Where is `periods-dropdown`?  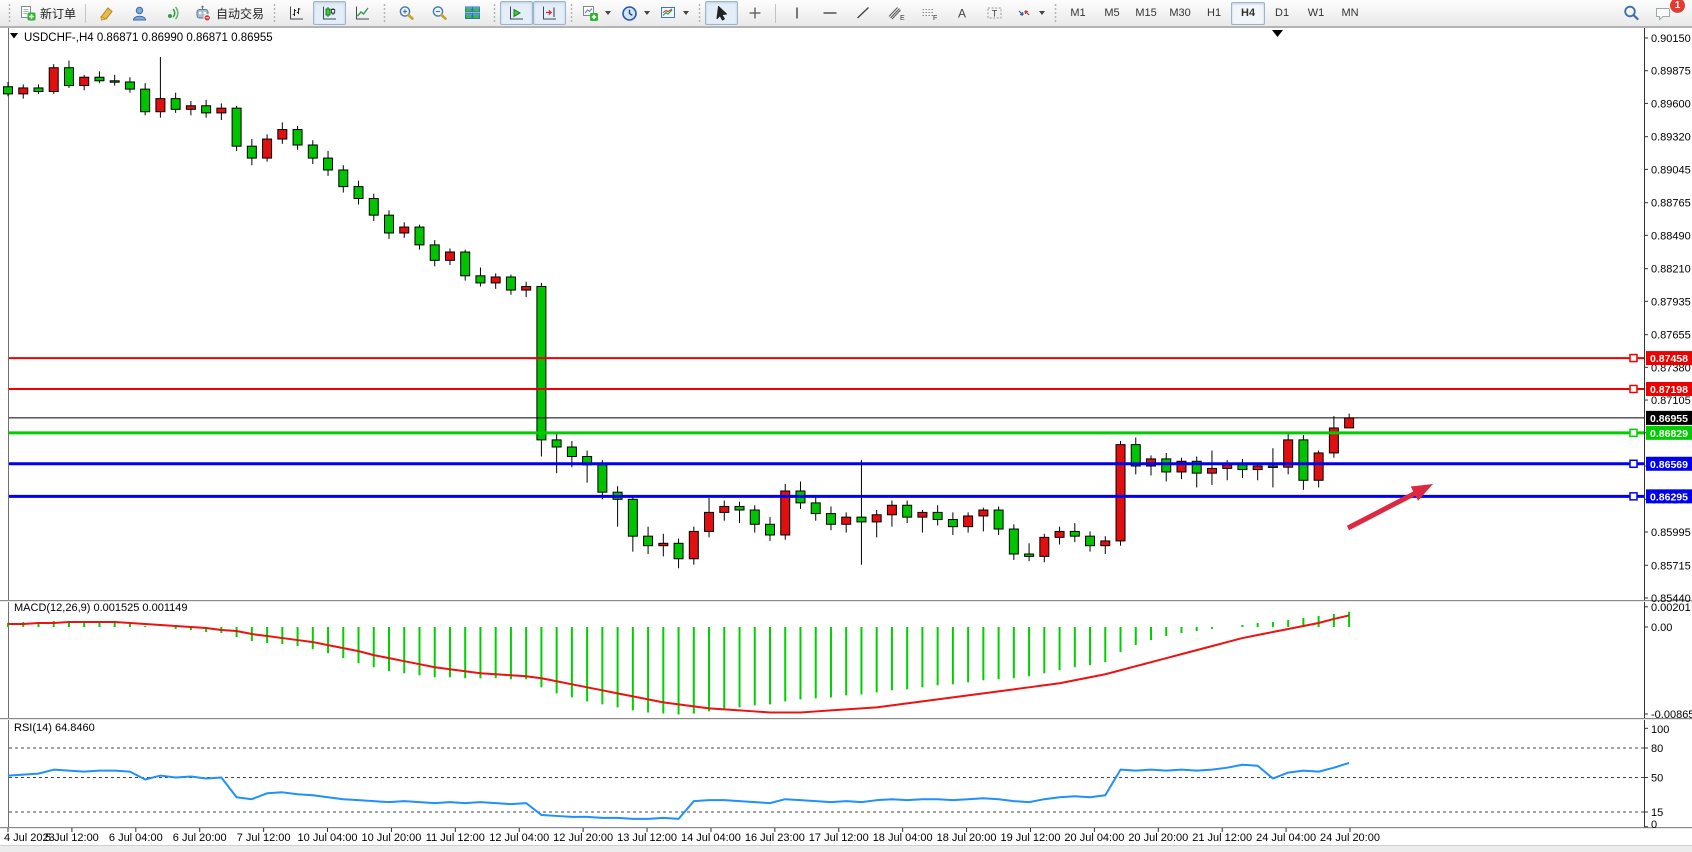 periods-dropdown is located at coordinates (635, 13).